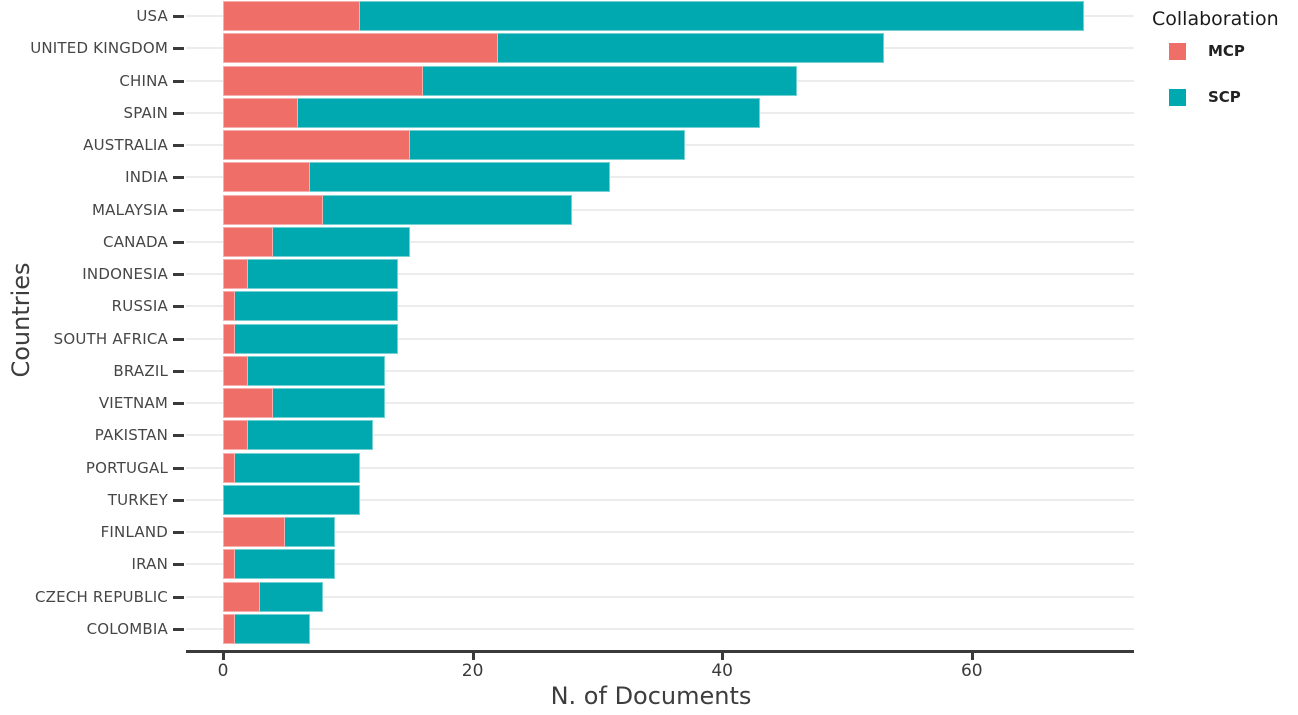 This screenshot has width=1298, height=715. I want to click on bar-malaysia, so click(398, 209).